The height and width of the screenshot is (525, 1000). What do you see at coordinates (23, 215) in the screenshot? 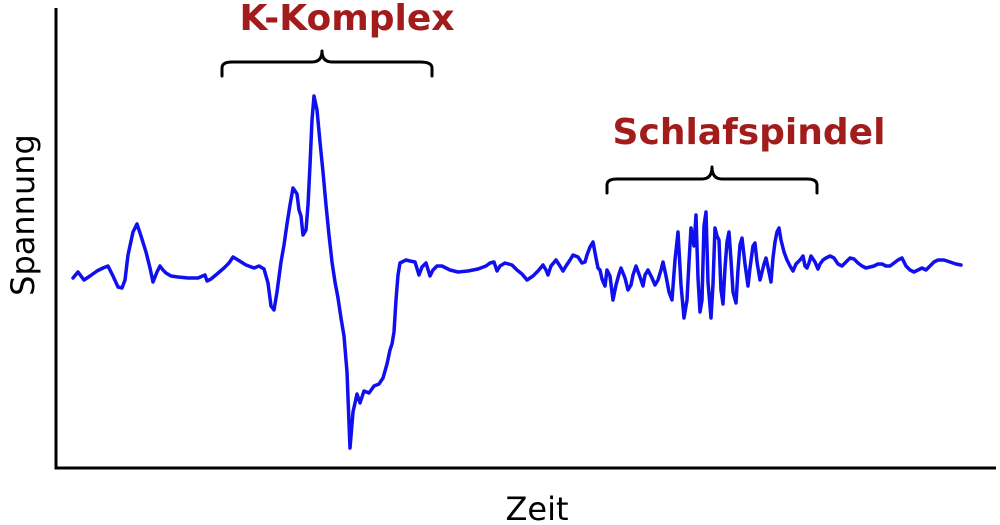
I see `y-axis-label: Spannung` at bounding box center [23, 215].